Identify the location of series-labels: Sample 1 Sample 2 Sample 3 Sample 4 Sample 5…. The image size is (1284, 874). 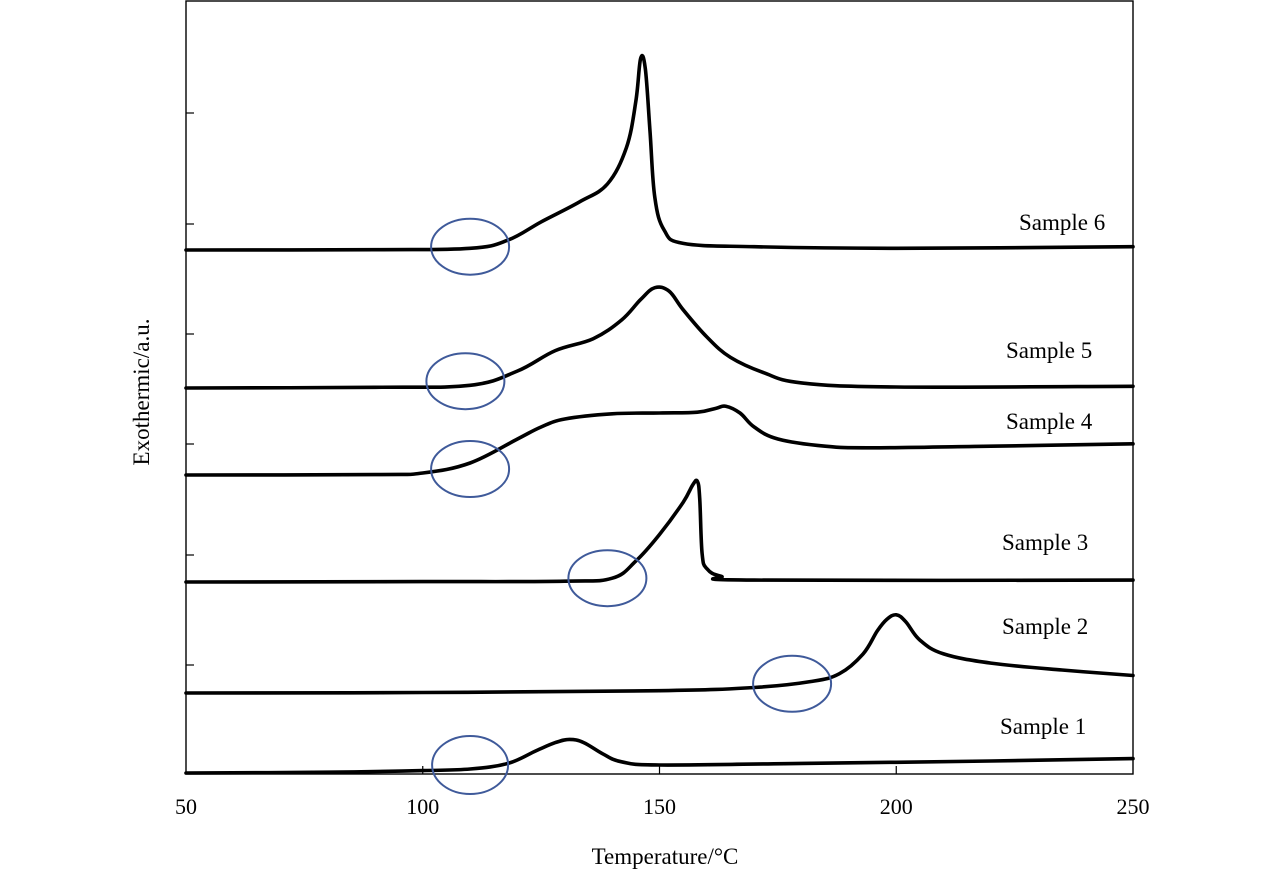
(1052, 474).